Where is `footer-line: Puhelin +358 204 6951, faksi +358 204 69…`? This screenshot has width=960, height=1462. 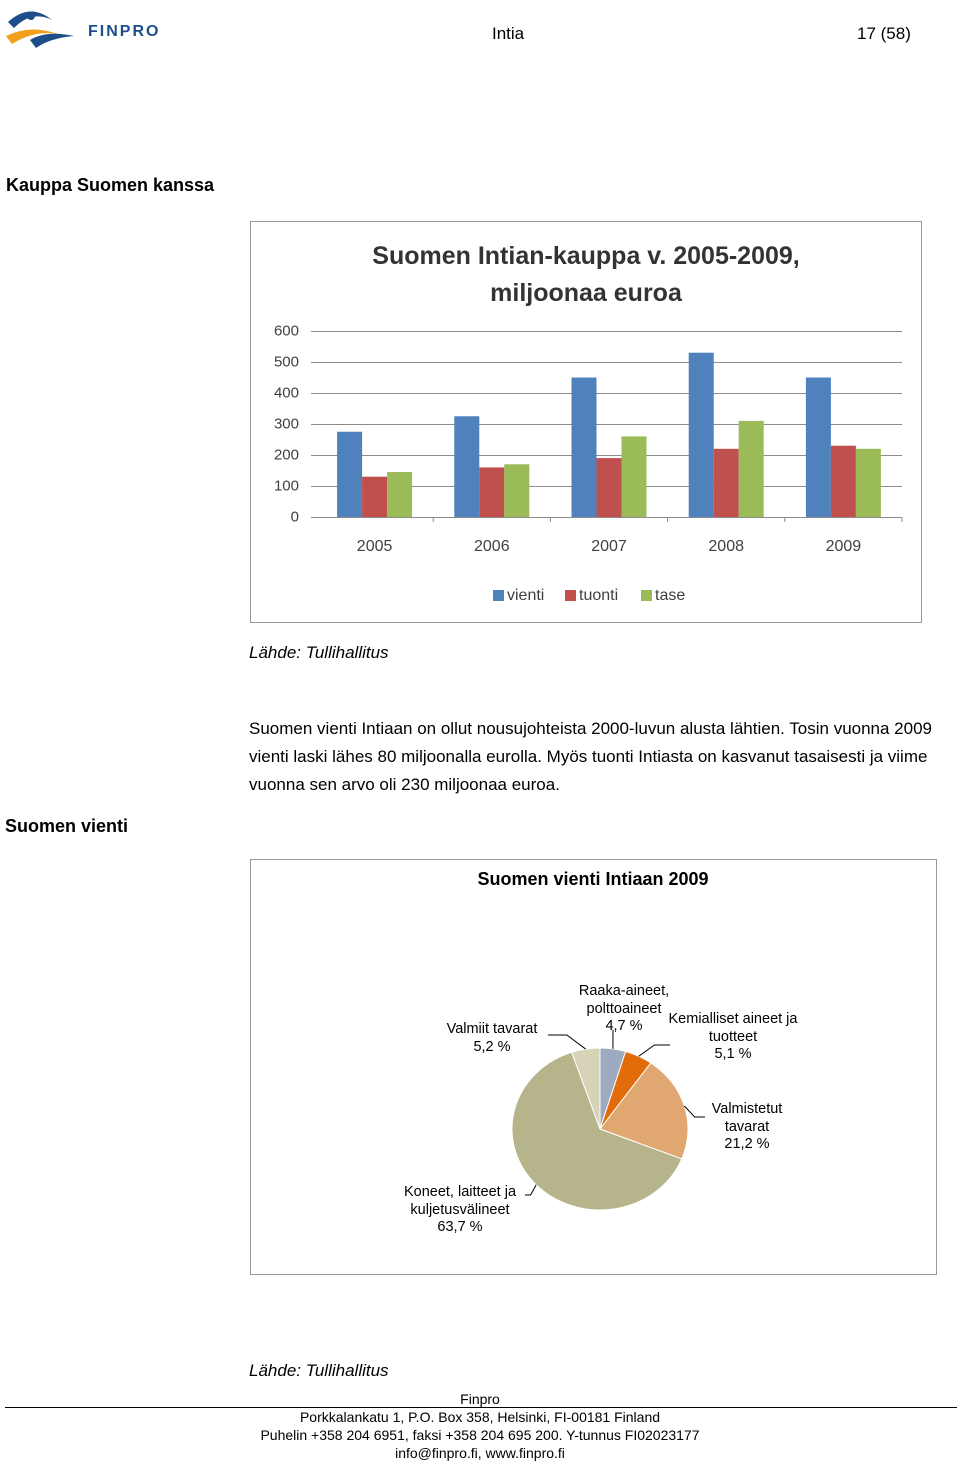 footer-line: Puhelin +358 204 6951, faksi +358 204 69… is located at coordinates (480, 1435).